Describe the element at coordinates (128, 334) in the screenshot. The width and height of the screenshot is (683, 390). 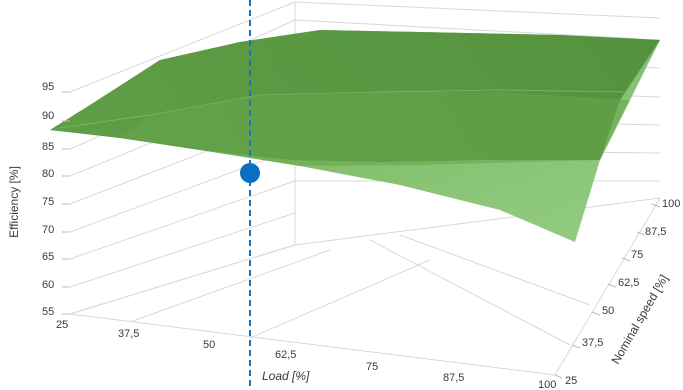
I see `x-tick-label: 37,5` at that location.